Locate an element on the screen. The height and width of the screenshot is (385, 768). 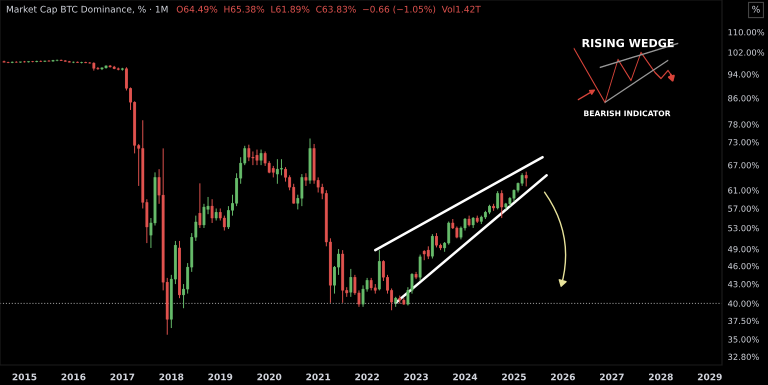
x-tick-label: 2020 is located at coordinates (269, 376).